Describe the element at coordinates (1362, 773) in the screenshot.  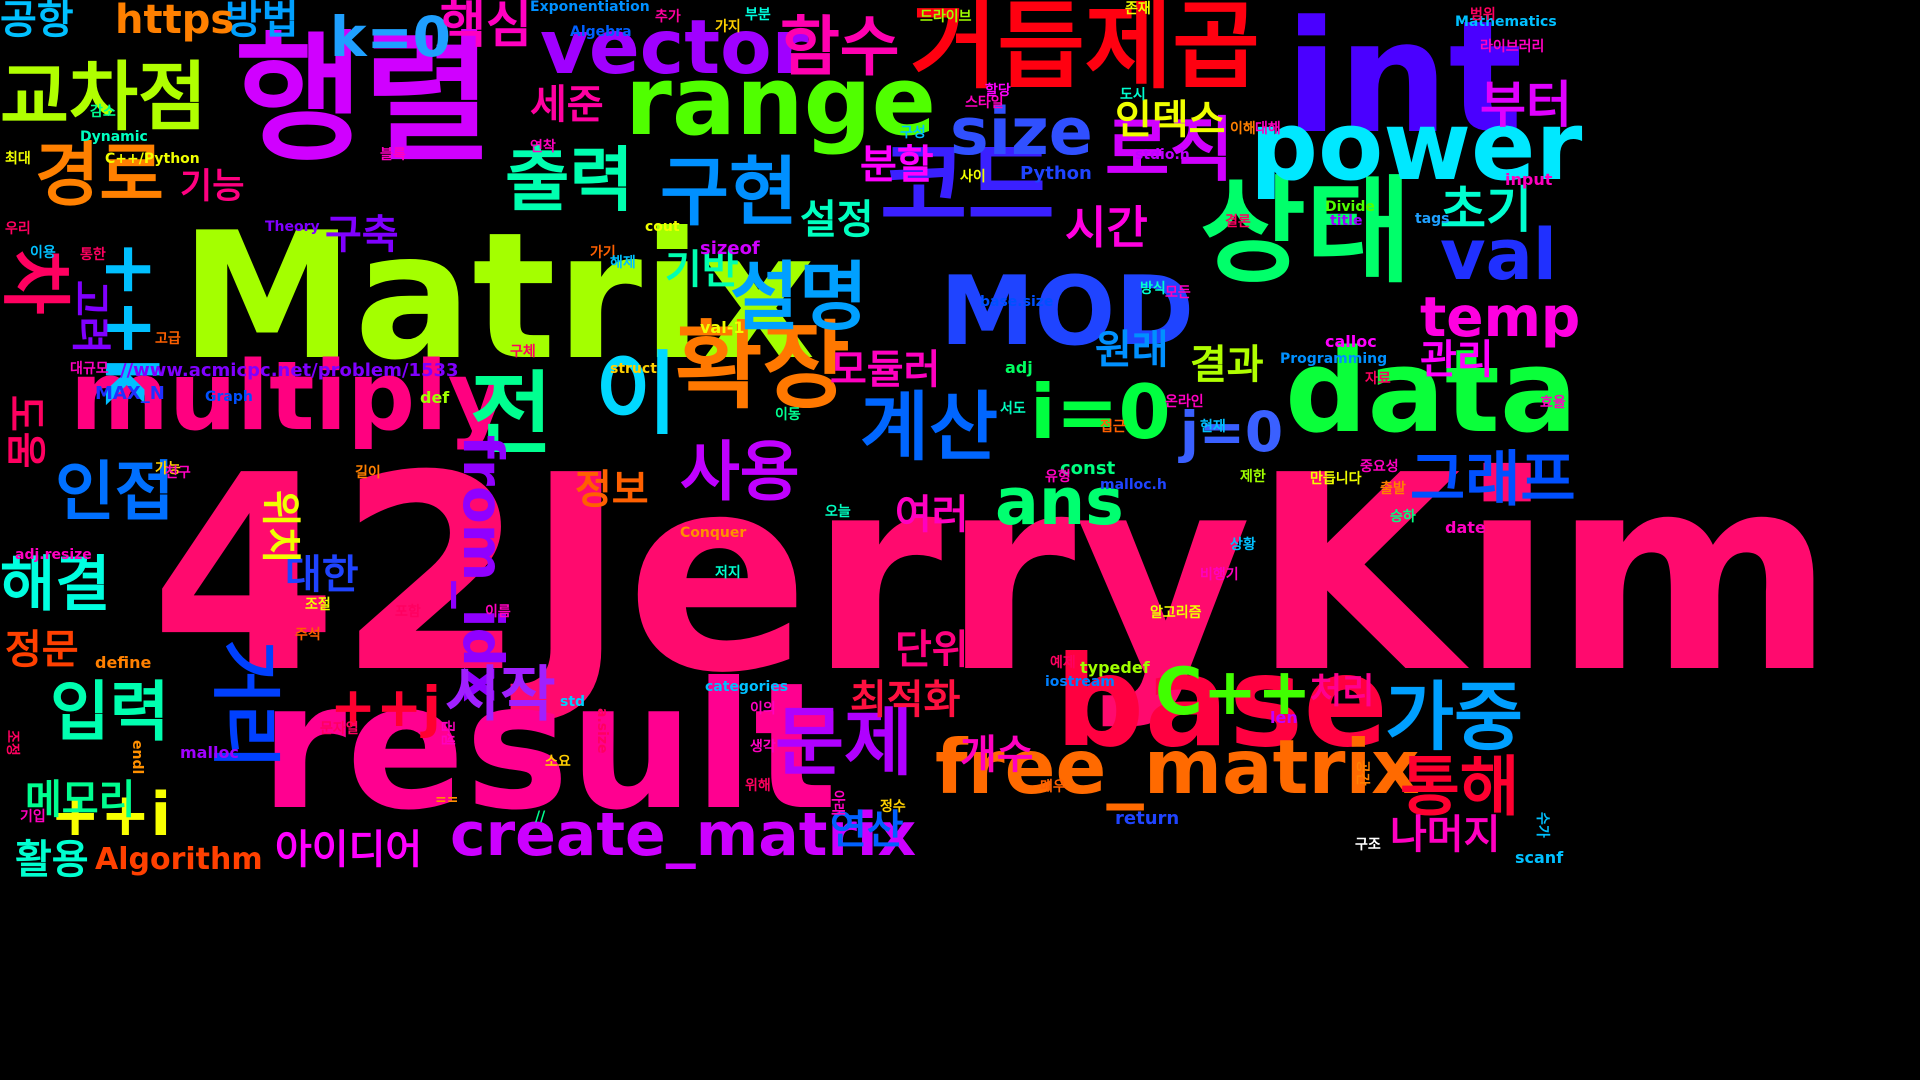
I see `cloud-word: 공간` at that location.